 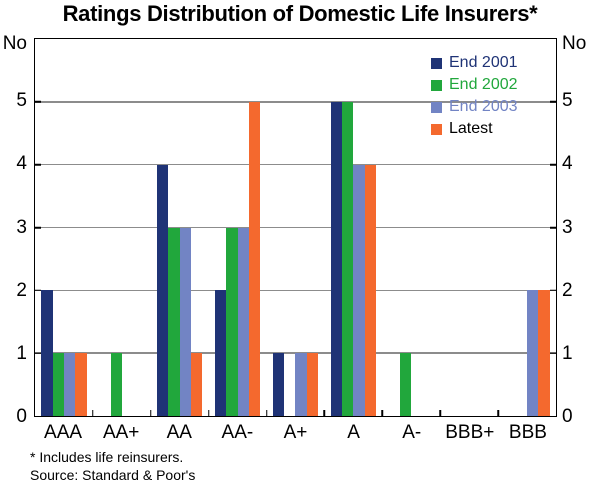 I want to click on bar-end-2001-A, so click(x=336, y=258).